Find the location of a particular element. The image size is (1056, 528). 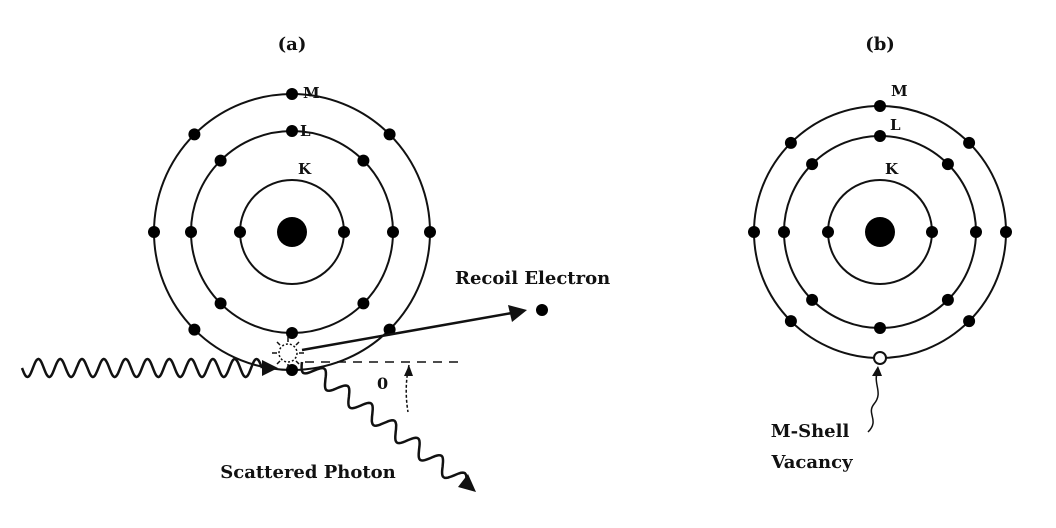

panel-a-scattered-label: Scattered Photon is located at coordinates (308, 472).